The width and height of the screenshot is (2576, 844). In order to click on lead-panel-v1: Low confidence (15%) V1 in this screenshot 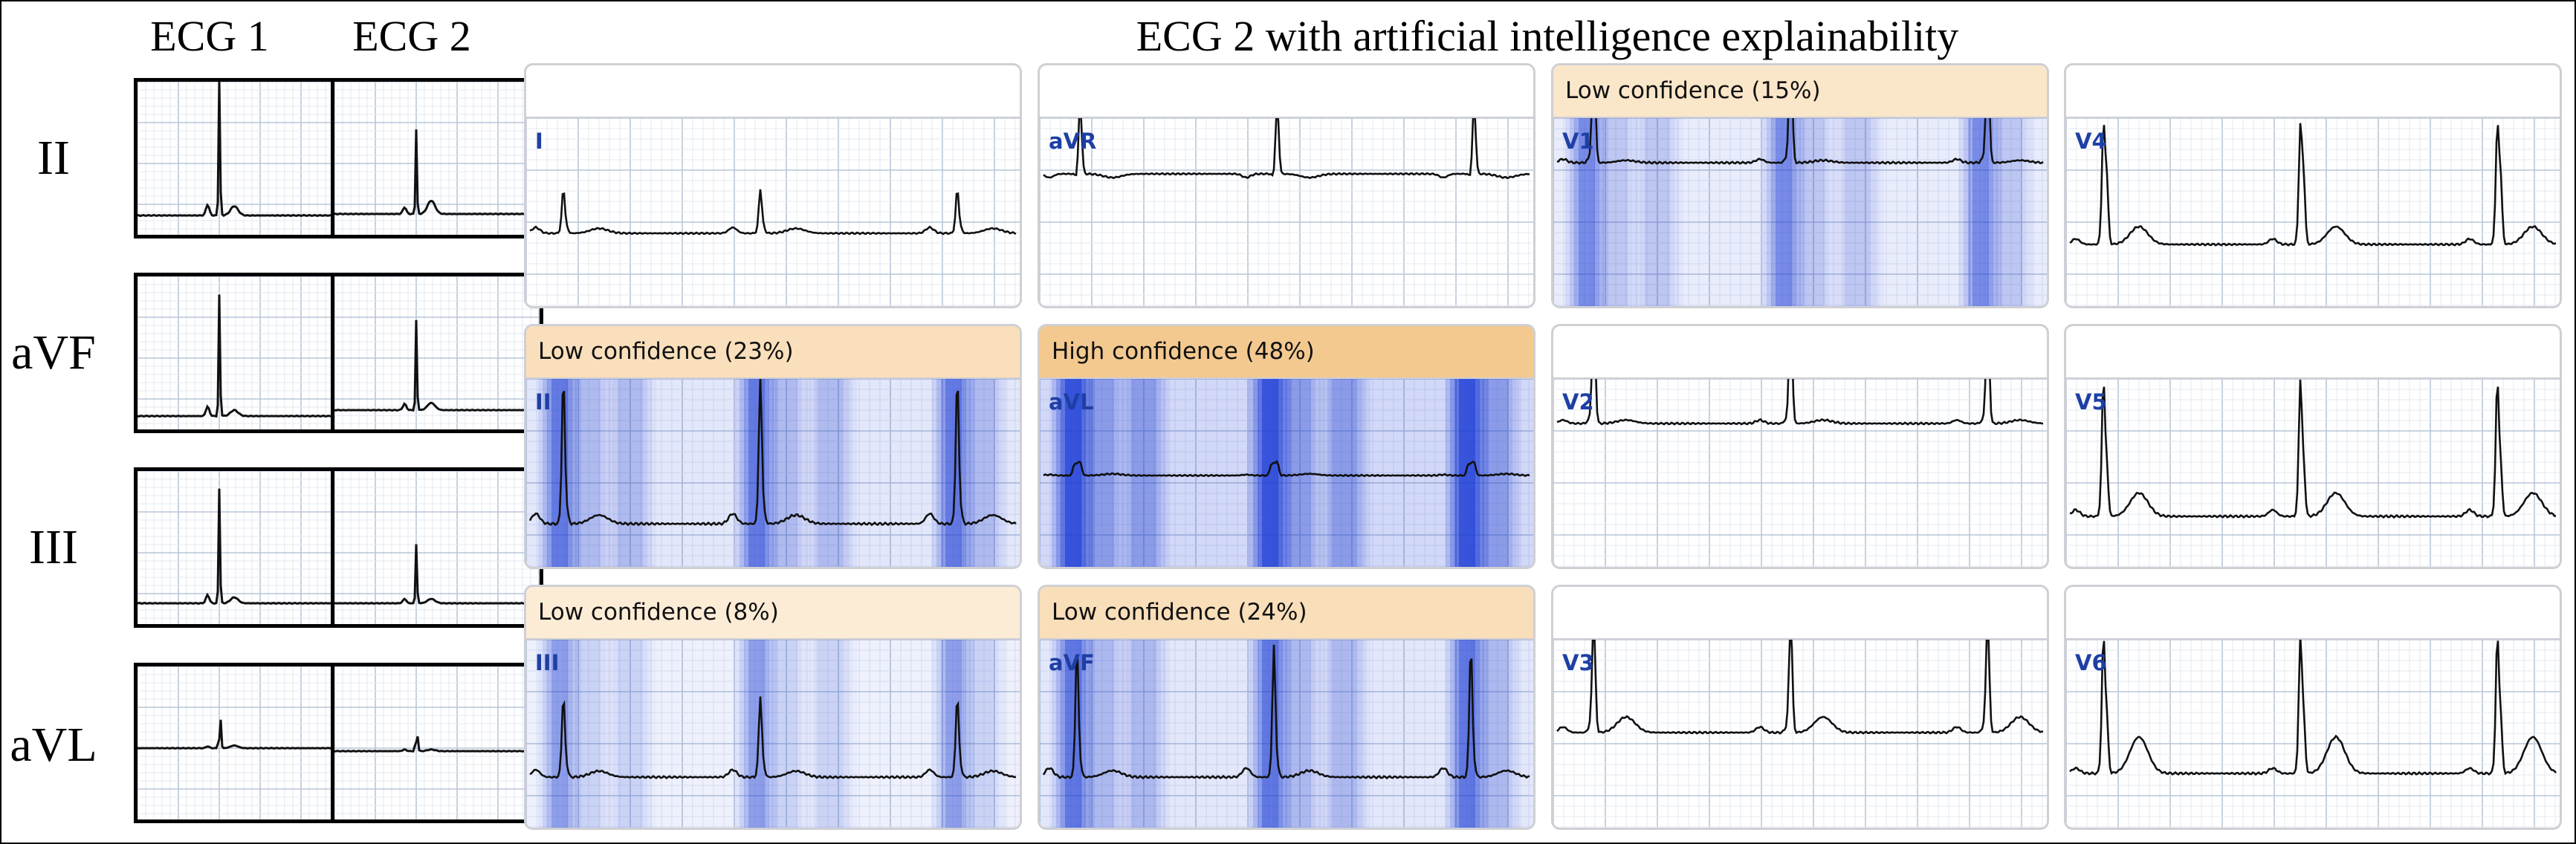, I will do `click(1800, 185)`.